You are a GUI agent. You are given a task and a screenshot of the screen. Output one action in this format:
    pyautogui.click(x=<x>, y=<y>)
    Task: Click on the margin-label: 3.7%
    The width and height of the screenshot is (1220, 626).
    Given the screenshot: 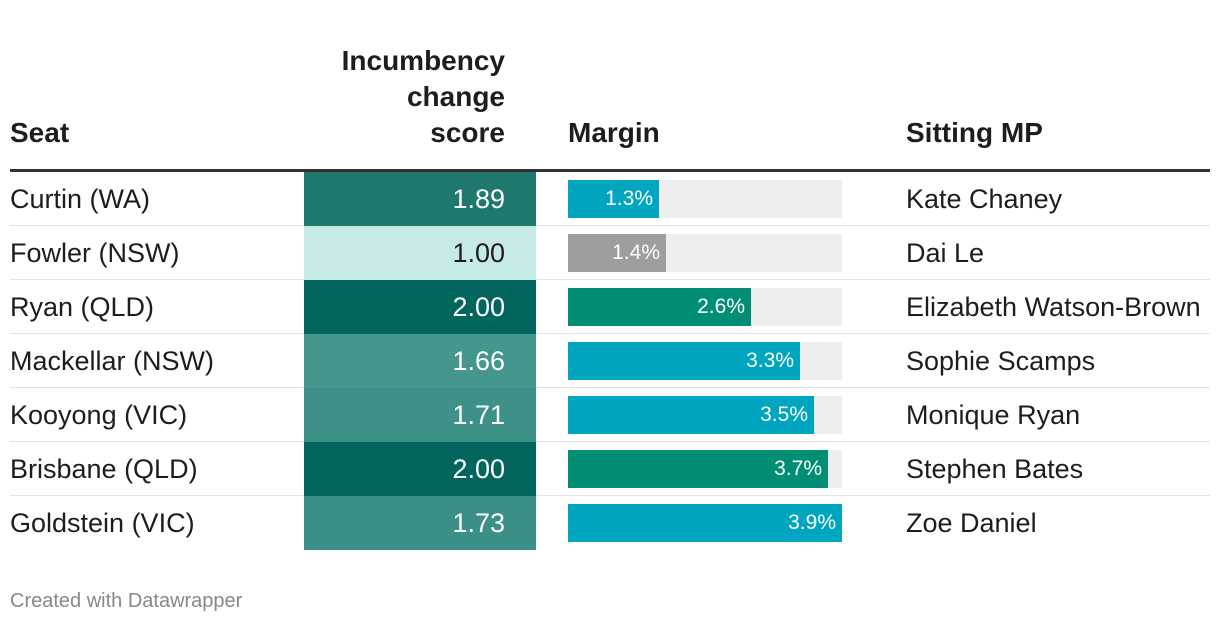 What is the action you would take?
    pyautogui.click(x=798, y=468)
    